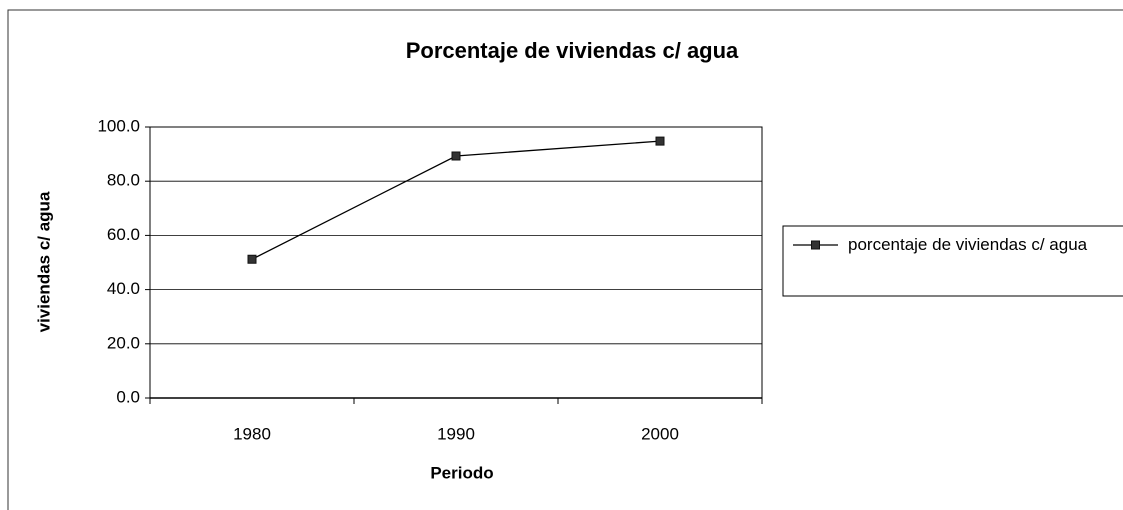 This screenshot has width=1123, height=510. What do you see at coordinates (572, 50) in the screenshot?
I see `chart-title: Porcentaje de viviendas c/ agua` at bounding box center [572, 50].